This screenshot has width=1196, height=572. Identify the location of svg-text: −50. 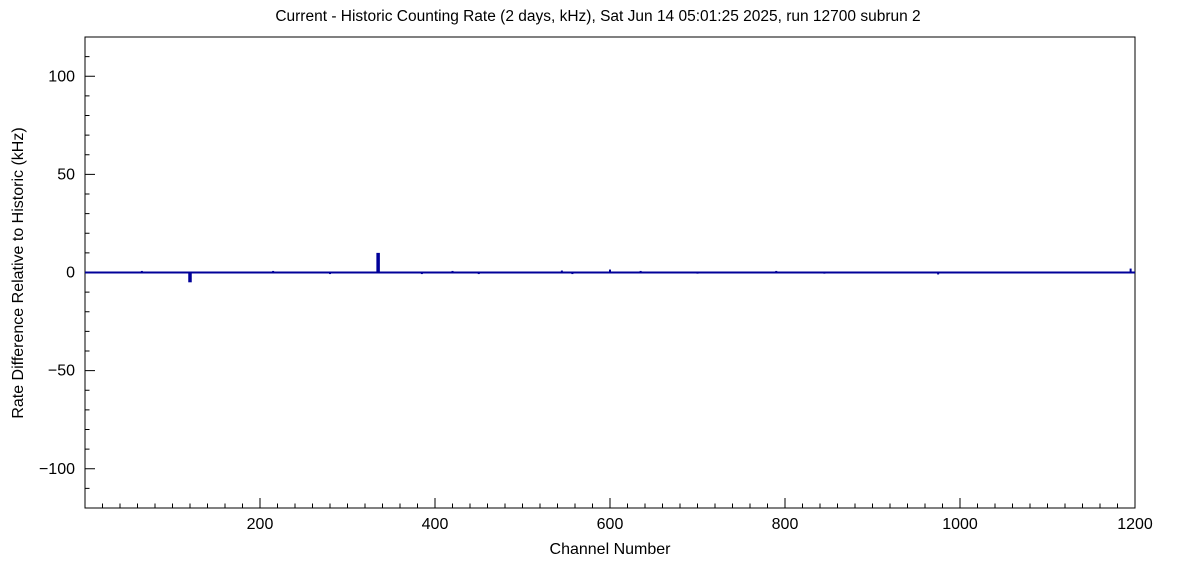
(61, 371).